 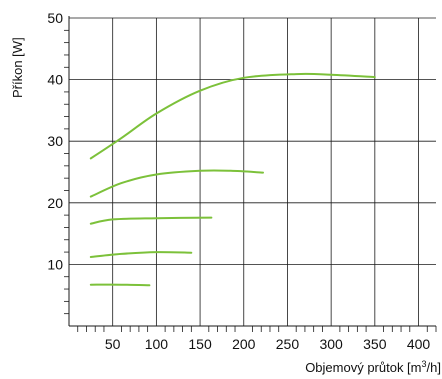 I want to click on x-axis-title-text: Objemový průtok [m, so click(x=363, y=367).